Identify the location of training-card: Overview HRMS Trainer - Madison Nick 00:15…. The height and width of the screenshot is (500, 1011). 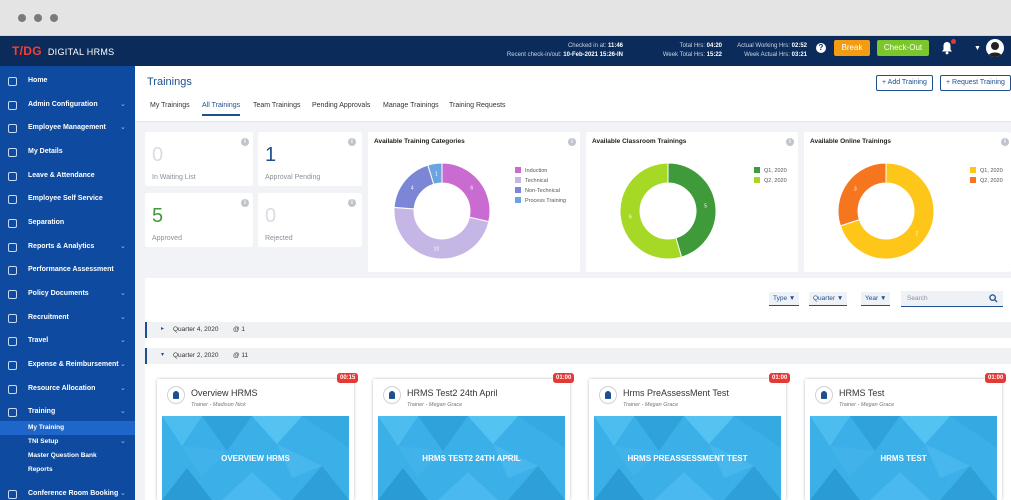
(258, 436).